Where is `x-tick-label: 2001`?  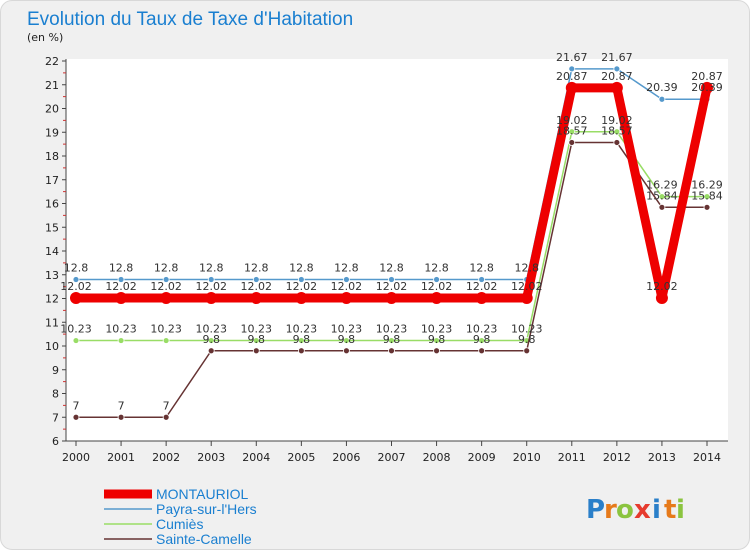 x-tick-label: 2001 is located at coordinates (121, 457).